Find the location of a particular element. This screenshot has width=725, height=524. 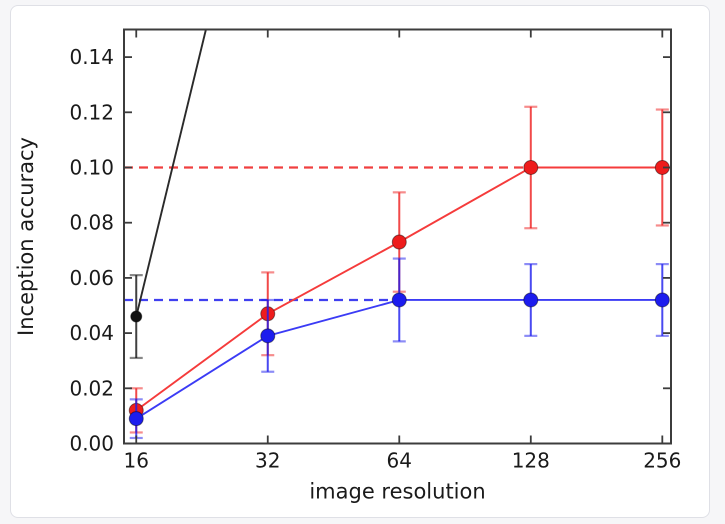

x-tick-label: 128 is located at coordinates (531, 461).